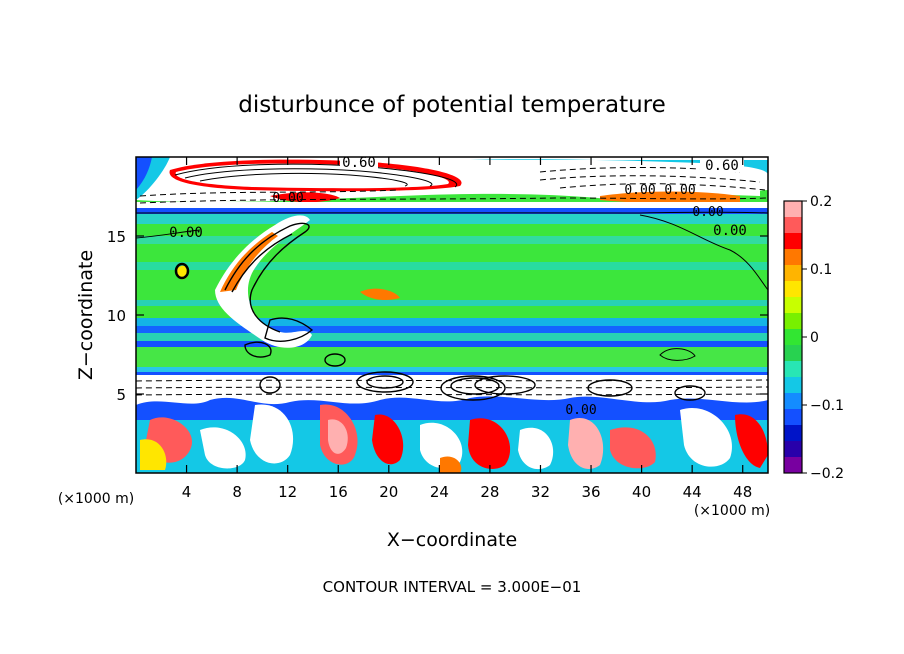 The height and width of the screenshot is (654, 904). I want to click on contour-label-0: 0.60, so click(359, 163).